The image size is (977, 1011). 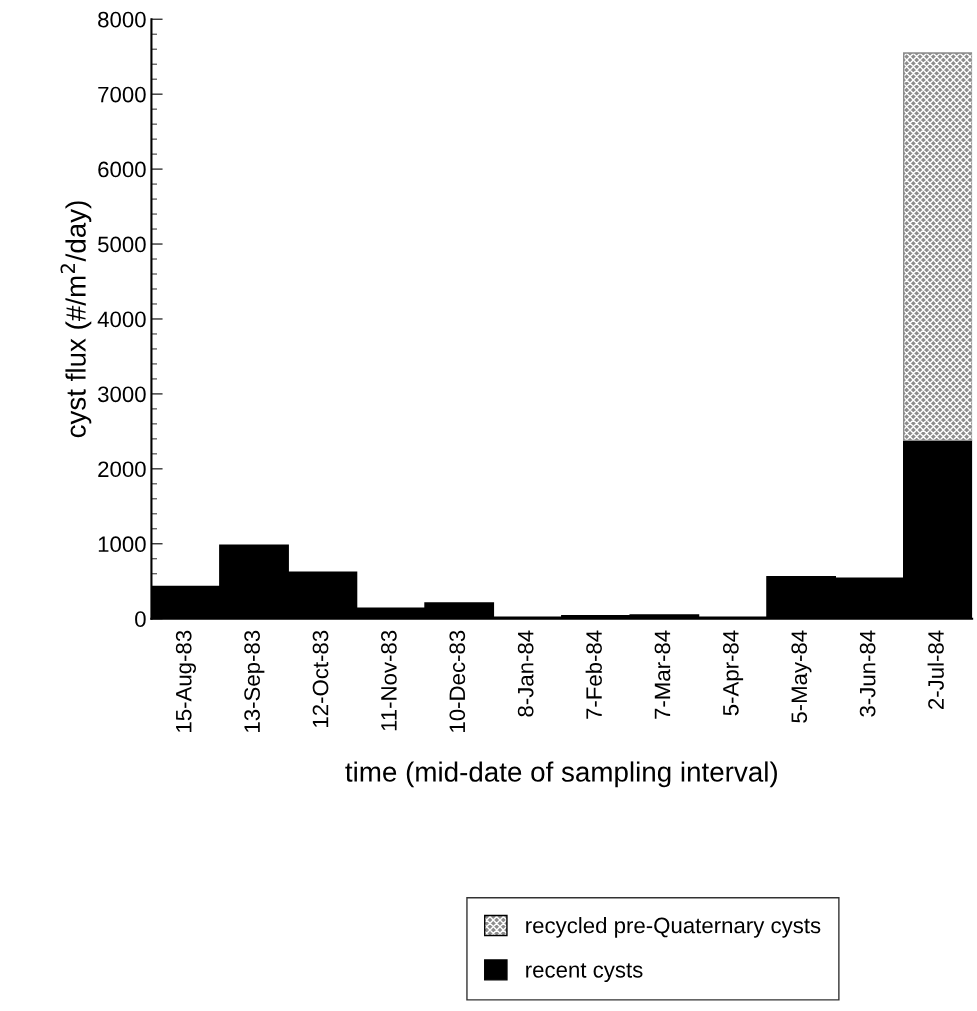 I want to click on x-tick-label: 5-May-84, so click(x=801, y=676).